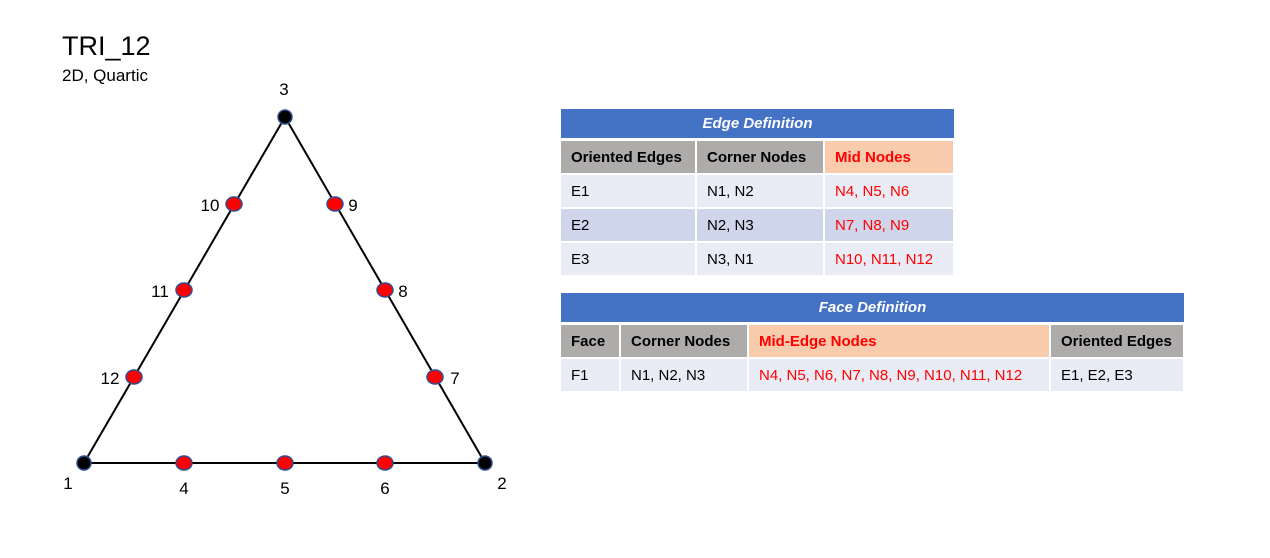  Describe the element at coordinates (352, 205) in the screenshot. I see `node-label-9: 9` at that location.